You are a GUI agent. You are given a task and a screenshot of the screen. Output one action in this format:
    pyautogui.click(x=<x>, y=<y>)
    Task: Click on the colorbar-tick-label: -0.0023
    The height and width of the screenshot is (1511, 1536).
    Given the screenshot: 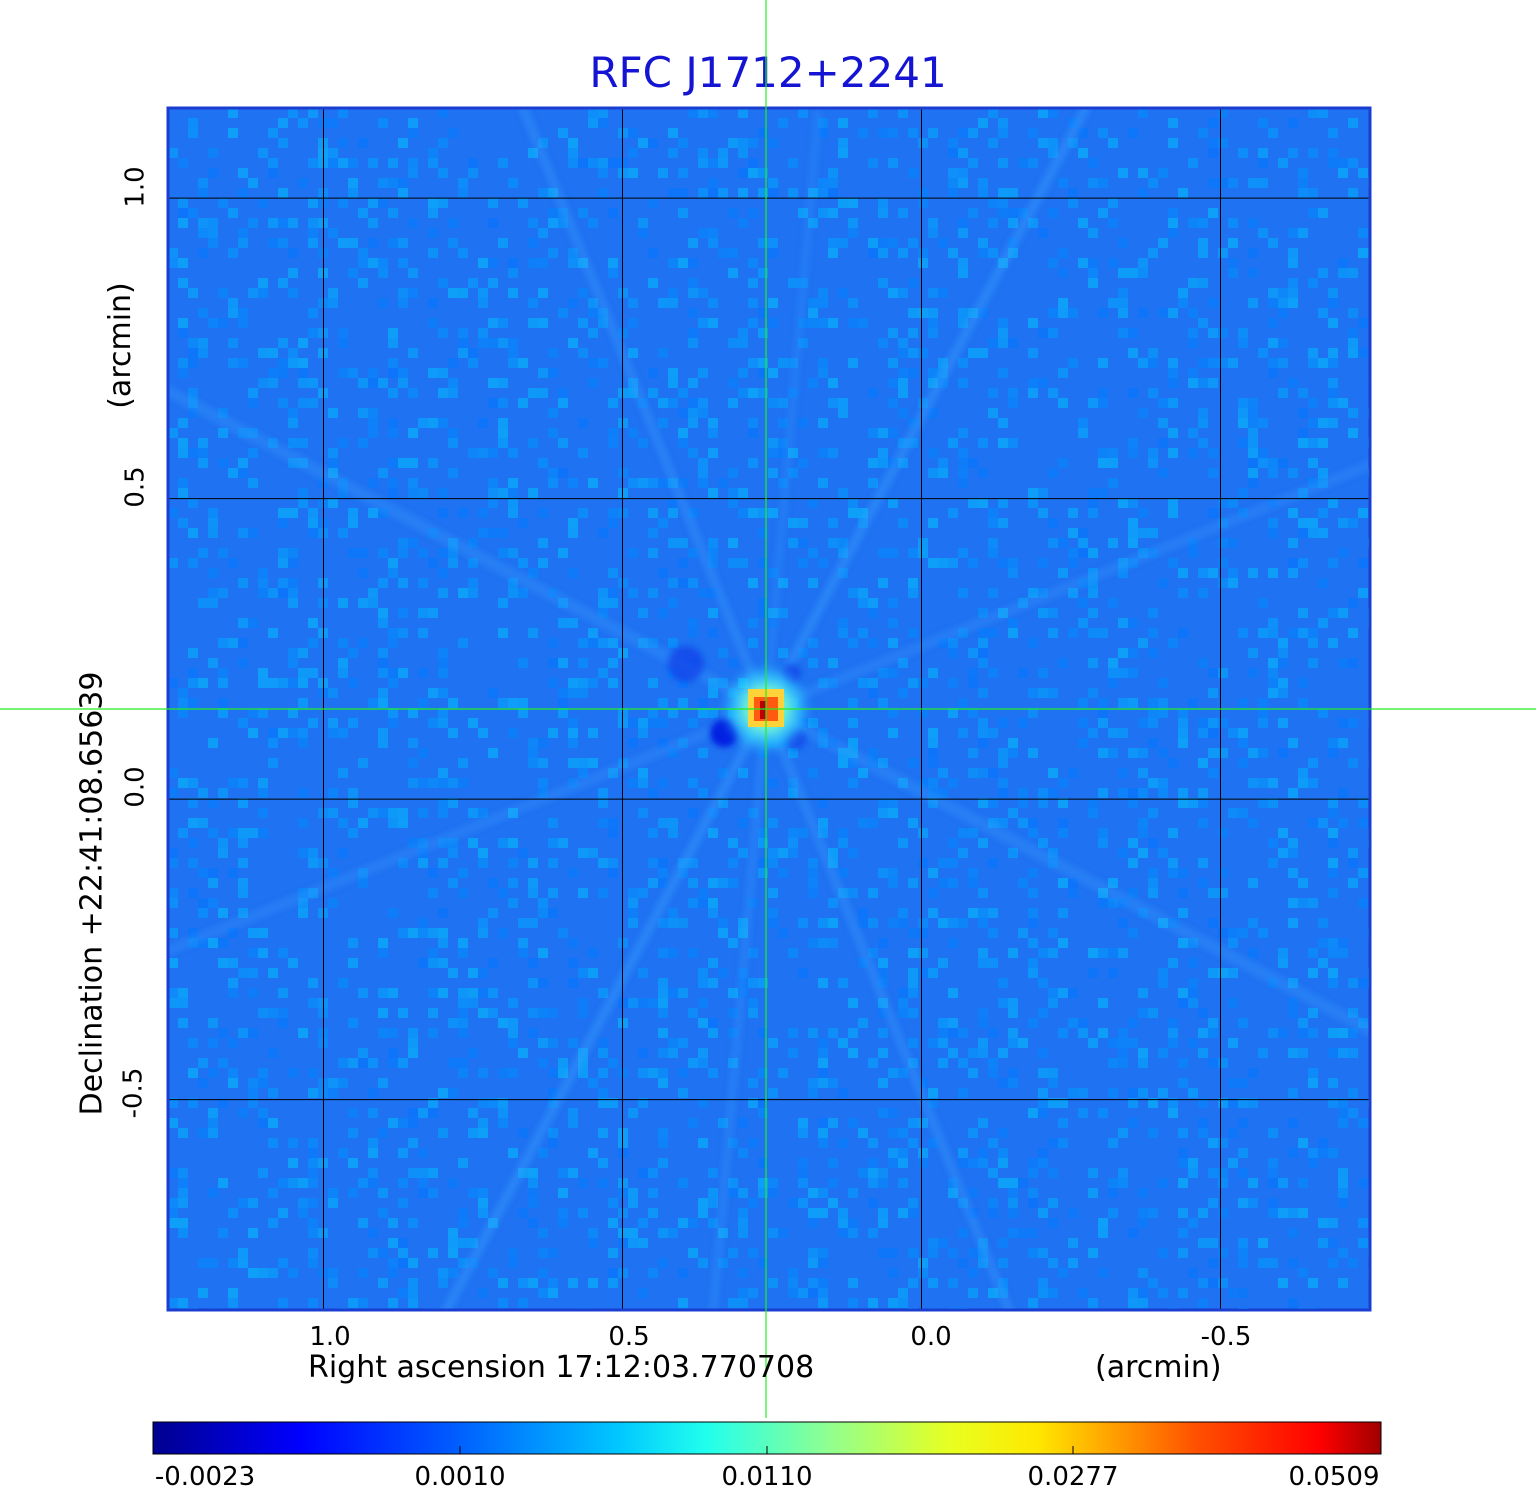 What is the action you would take?
    pyautogui.click(x=205, y=1477)
    